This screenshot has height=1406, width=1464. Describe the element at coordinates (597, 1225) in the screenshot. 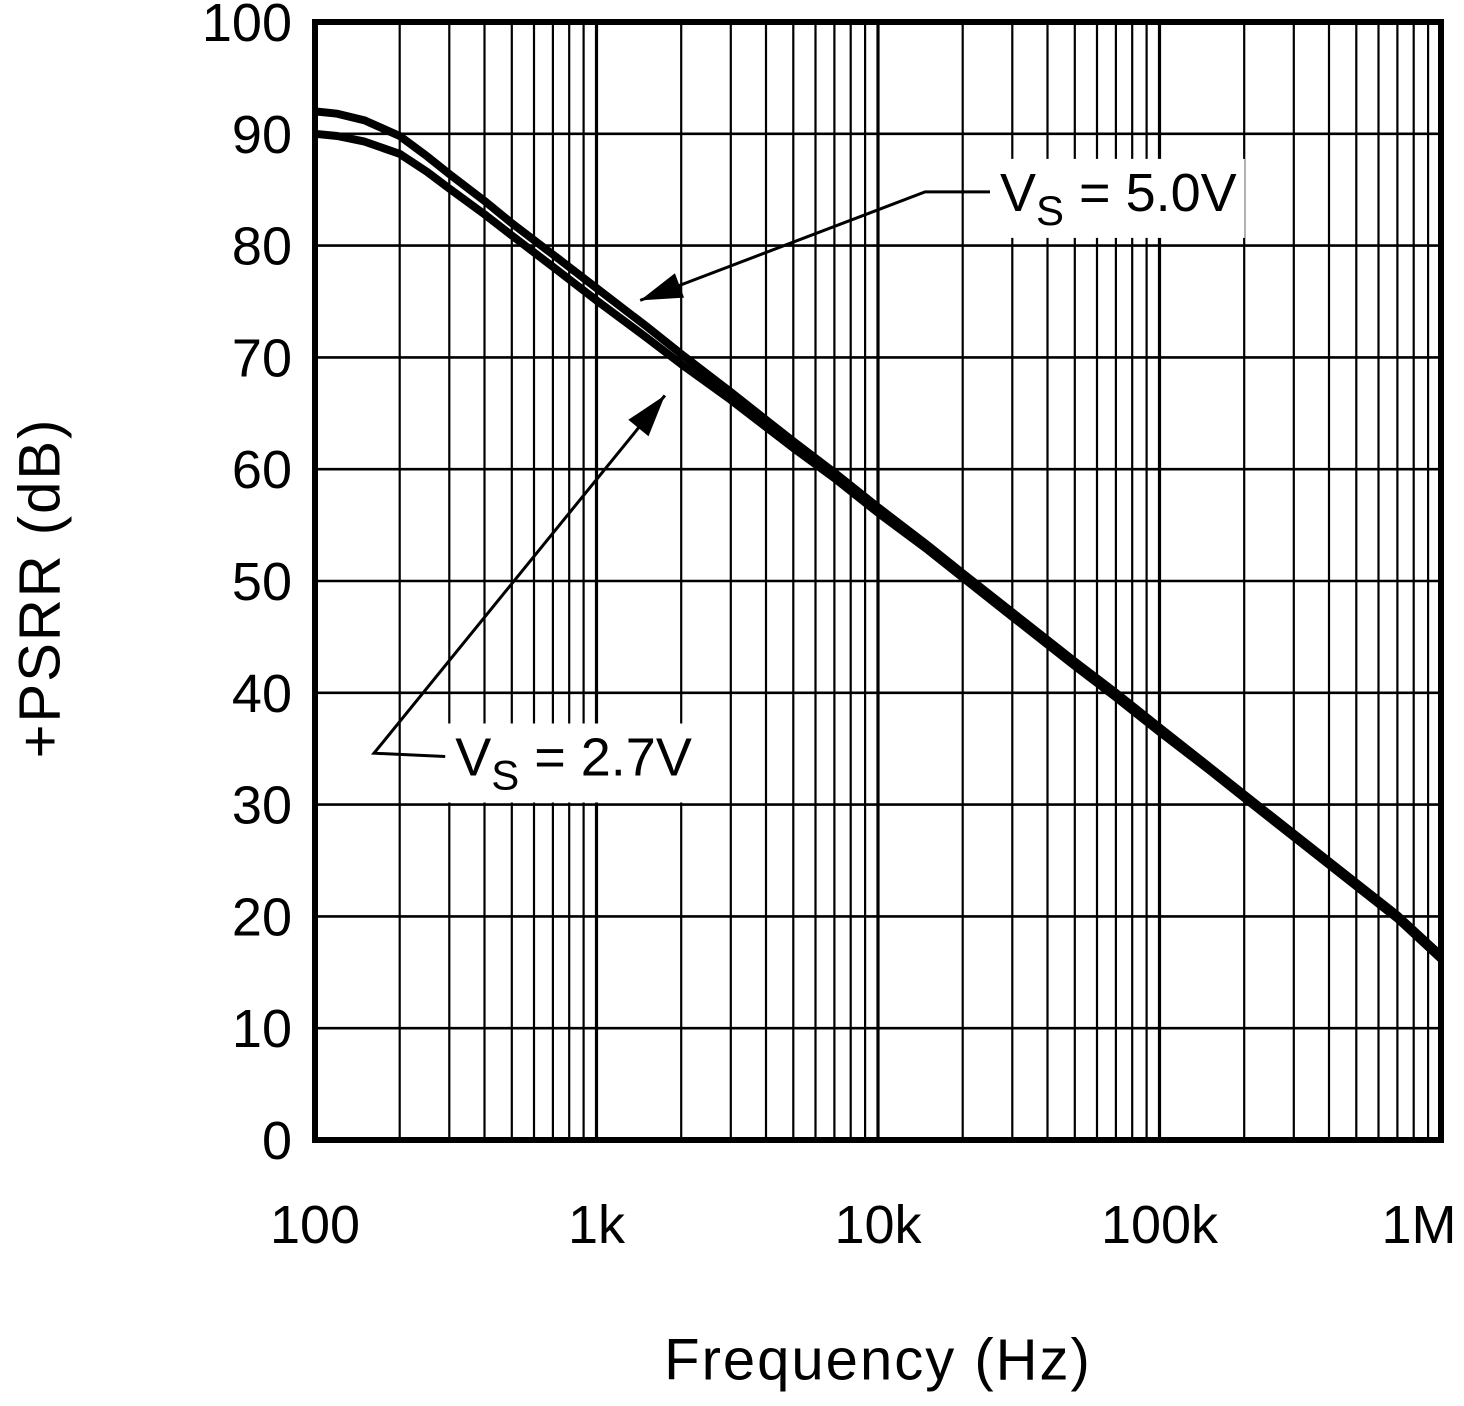

I see `x-tick-label: 1k` at that location.